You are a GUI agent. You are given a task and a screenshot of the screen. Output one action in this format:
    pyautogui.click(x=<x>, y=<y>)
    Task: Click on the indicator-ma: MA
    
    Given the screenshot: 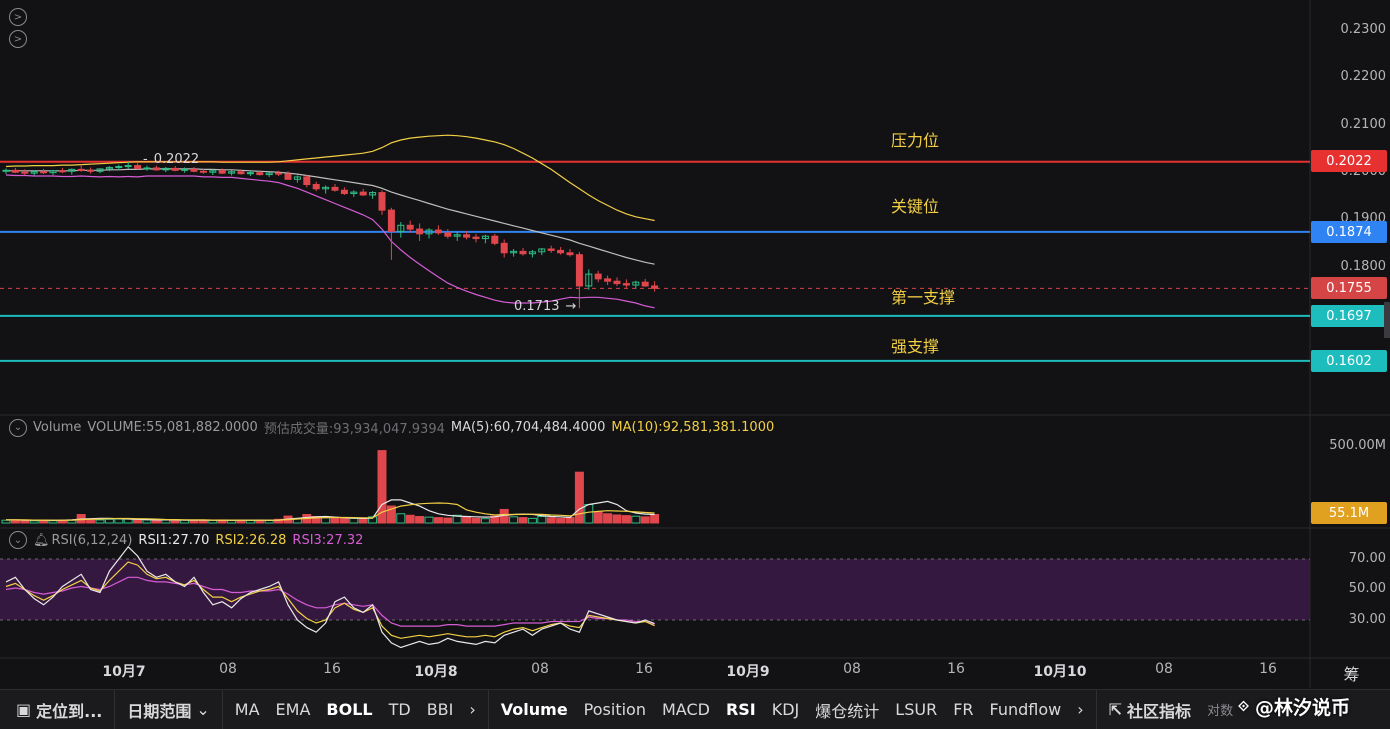 What is the action you would take?
    pyautogui.click(x=247, y=709)
    